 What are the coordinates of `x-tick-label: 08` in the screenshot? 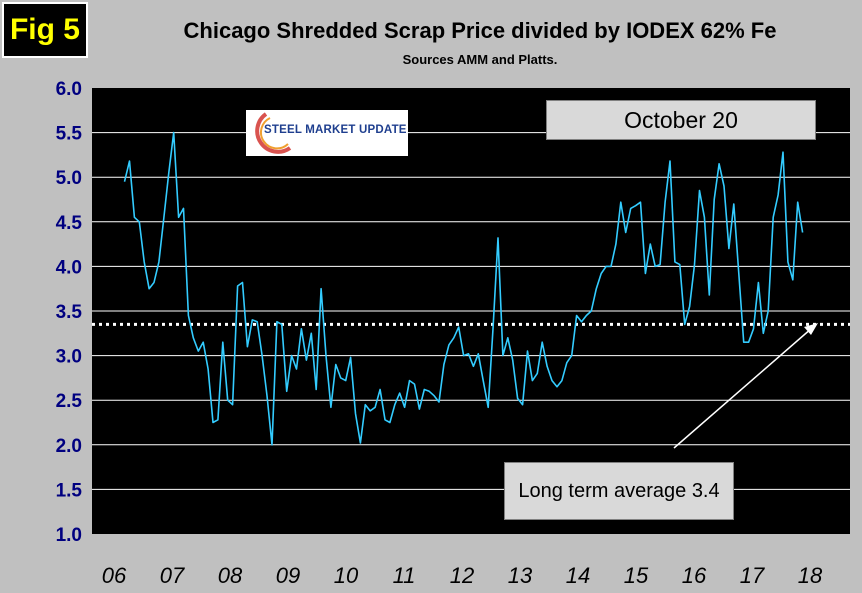 It's located at (230, 575).